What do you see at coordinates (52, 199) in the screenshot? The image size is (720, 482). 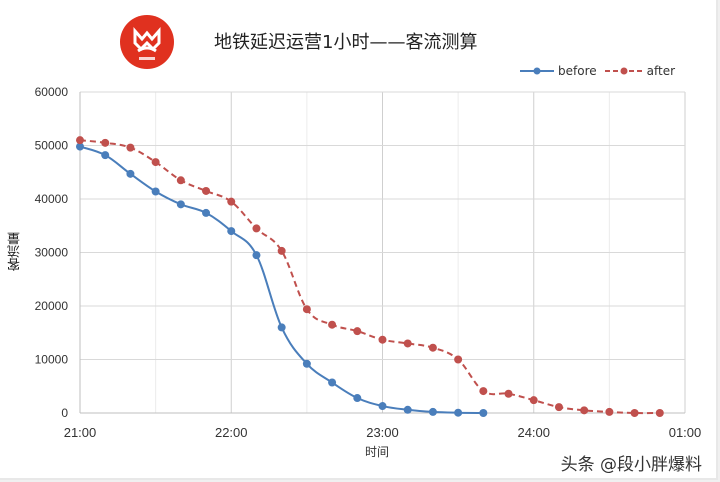 I see `svg-text: 40000` at bounding box center [52, 199].